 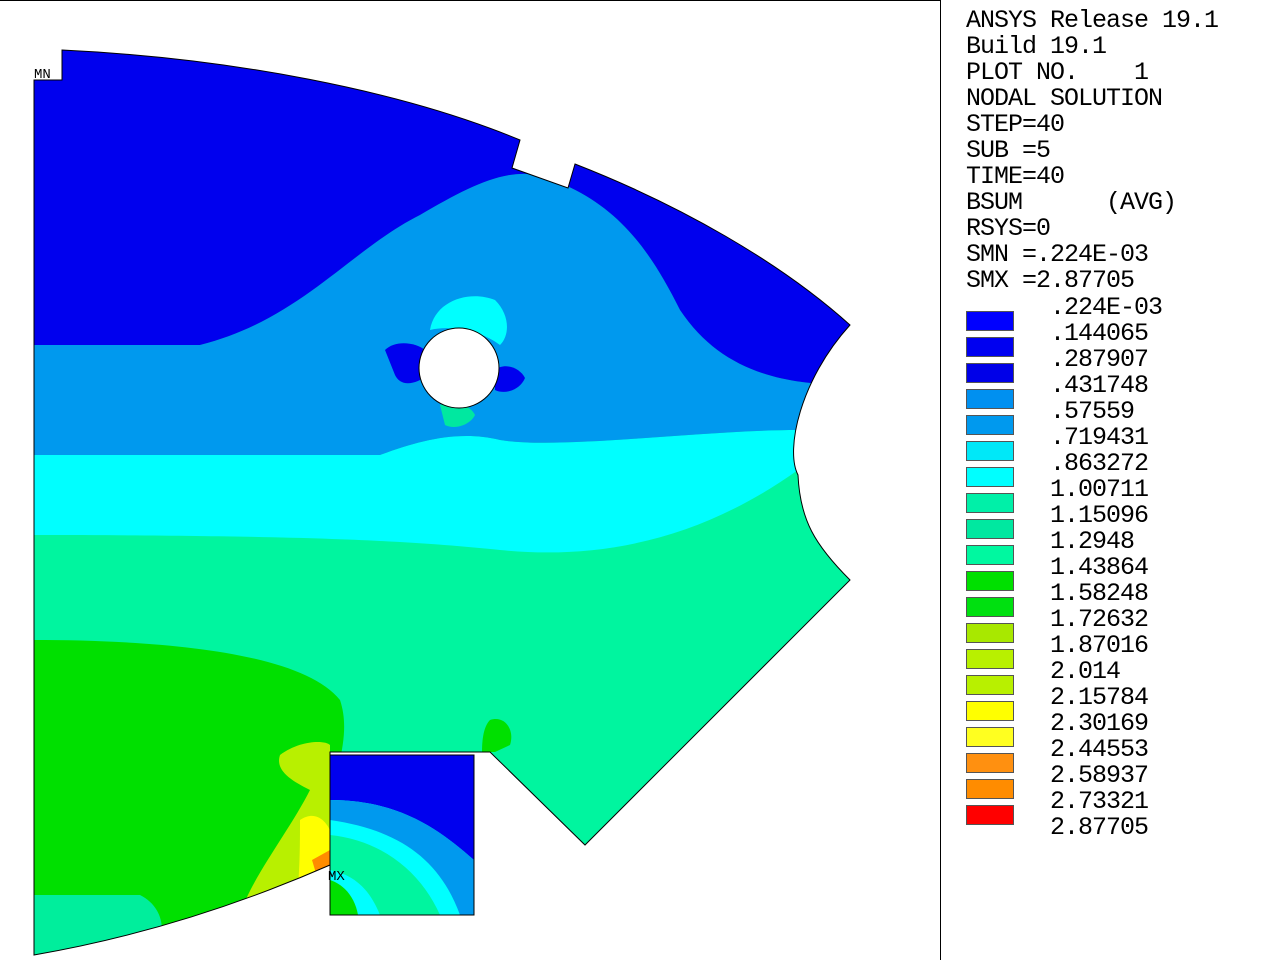 What do you see at coordinates (405, 363) in the screenshot?
I see `band-lobe-left` at bounding box center [405, 363].